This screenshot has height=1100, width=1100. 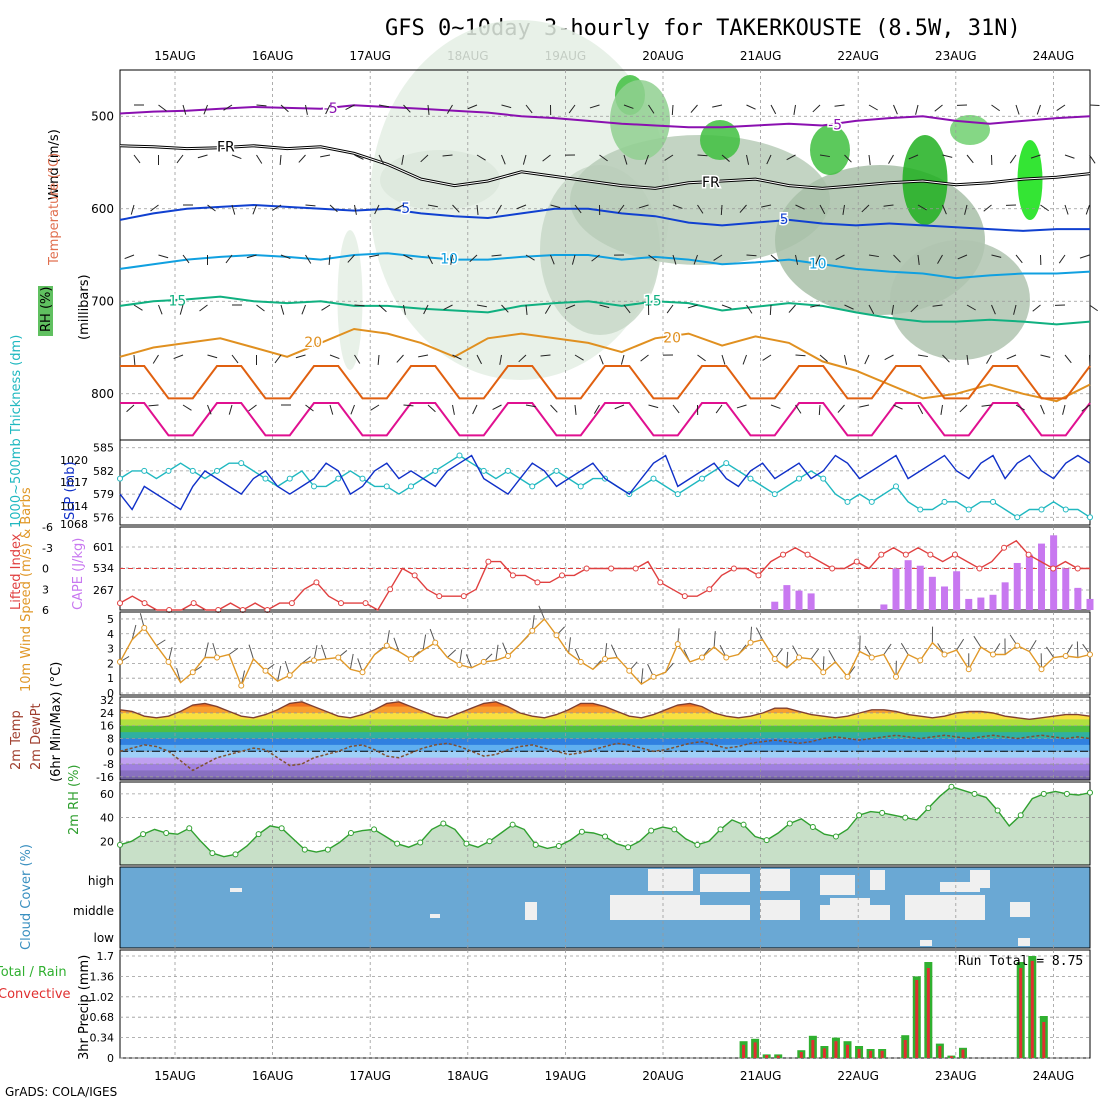 I want to click on isotherm-label-10-0: 10, so click(x=449, y=260).